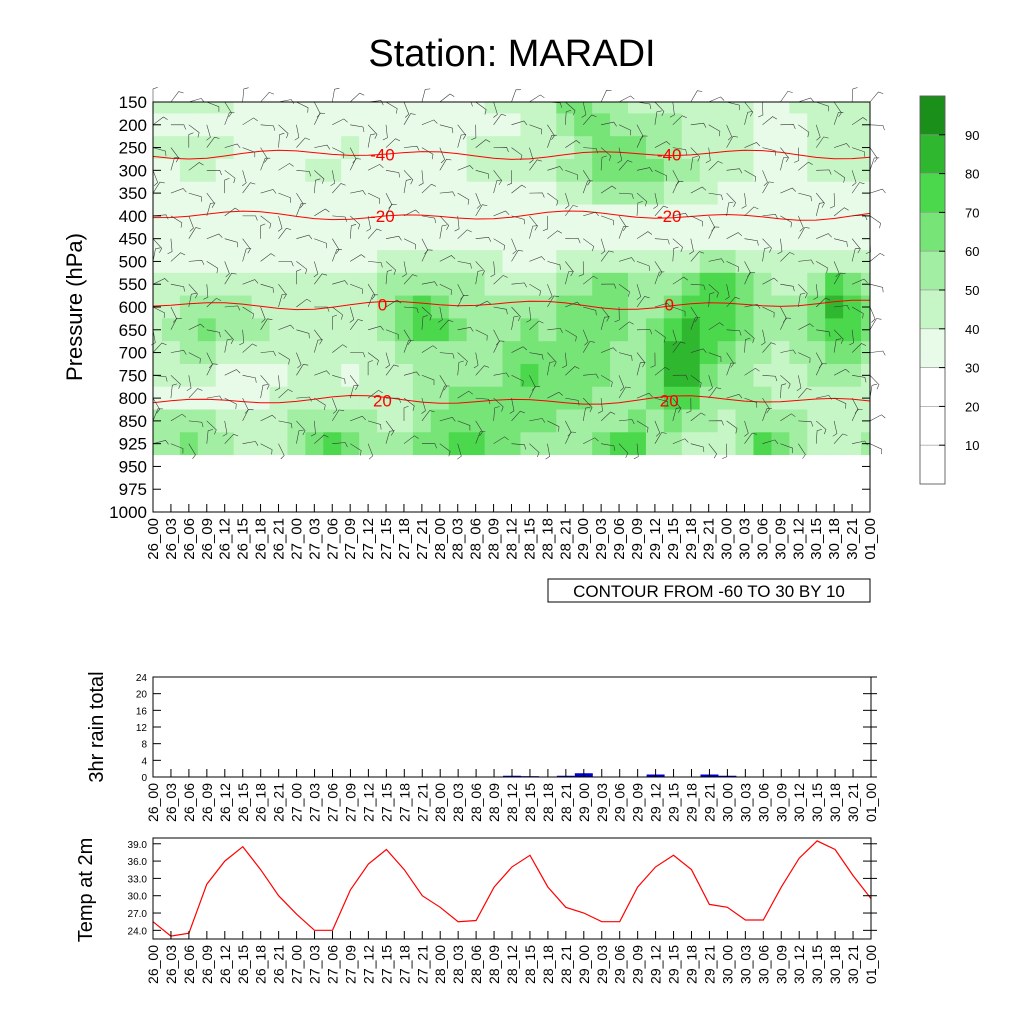  Describe the element at coordinates (727, 802) in the screenshot. I see `rain-time-label: 30_00` at that location.